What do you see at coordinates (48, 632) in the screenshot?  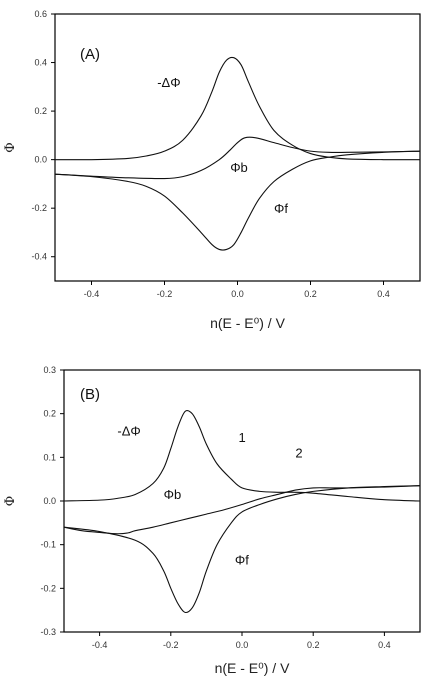 I see `y-tick-label: -0.3` at bounding box center [48, 632].